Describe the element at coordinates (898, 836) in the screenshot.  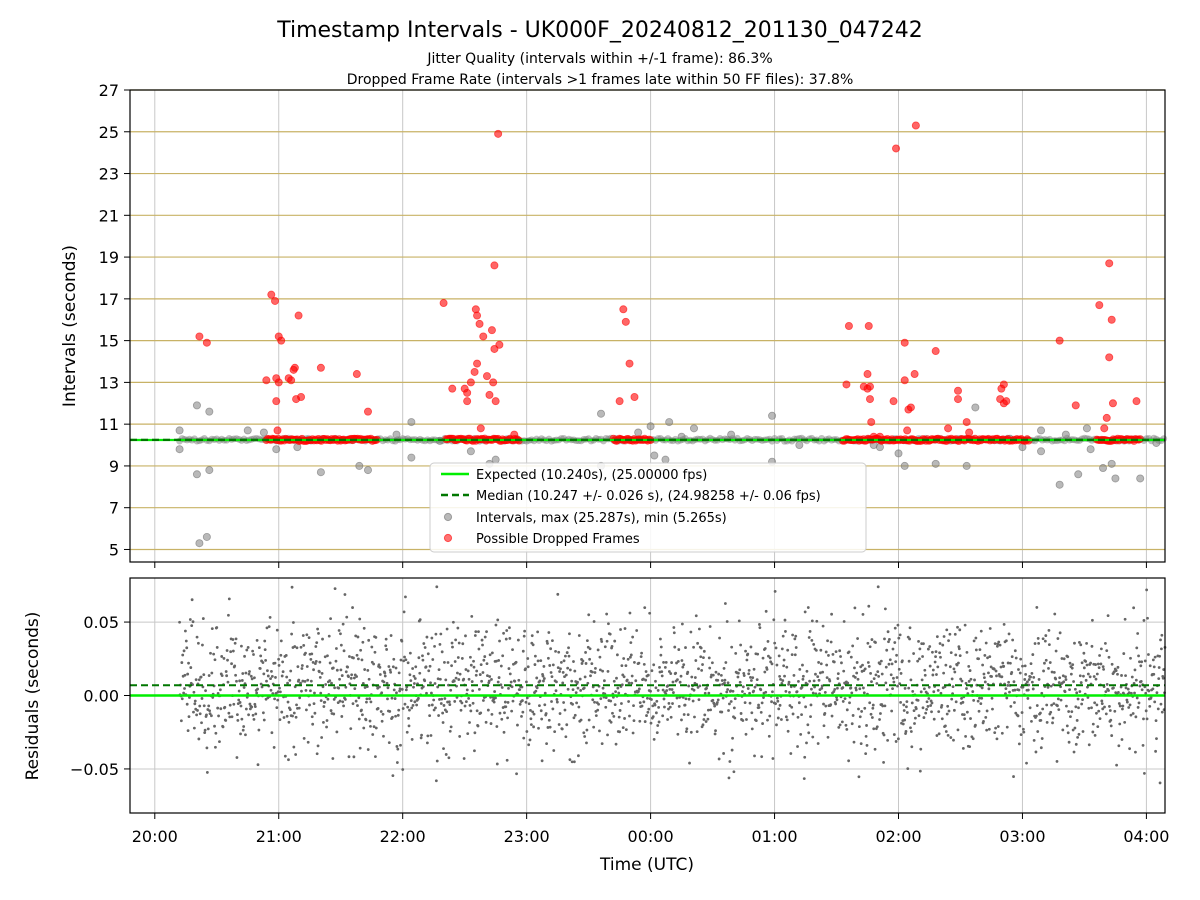
I see `x-tick-label: 02:00` at that location.